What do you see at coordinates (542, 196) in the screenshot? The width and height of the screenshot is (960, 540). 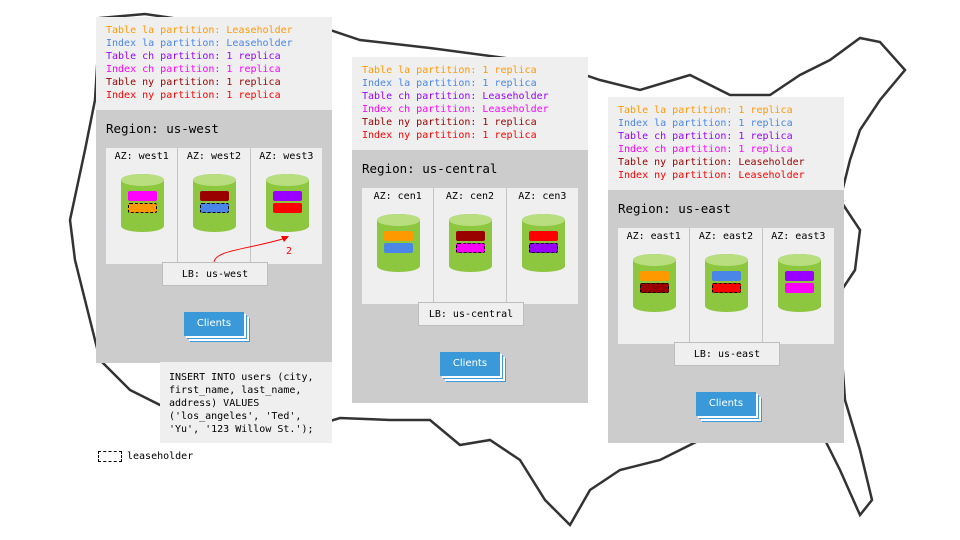 I see `az-label: AZ: cen3` at bounding box center [542, 196].